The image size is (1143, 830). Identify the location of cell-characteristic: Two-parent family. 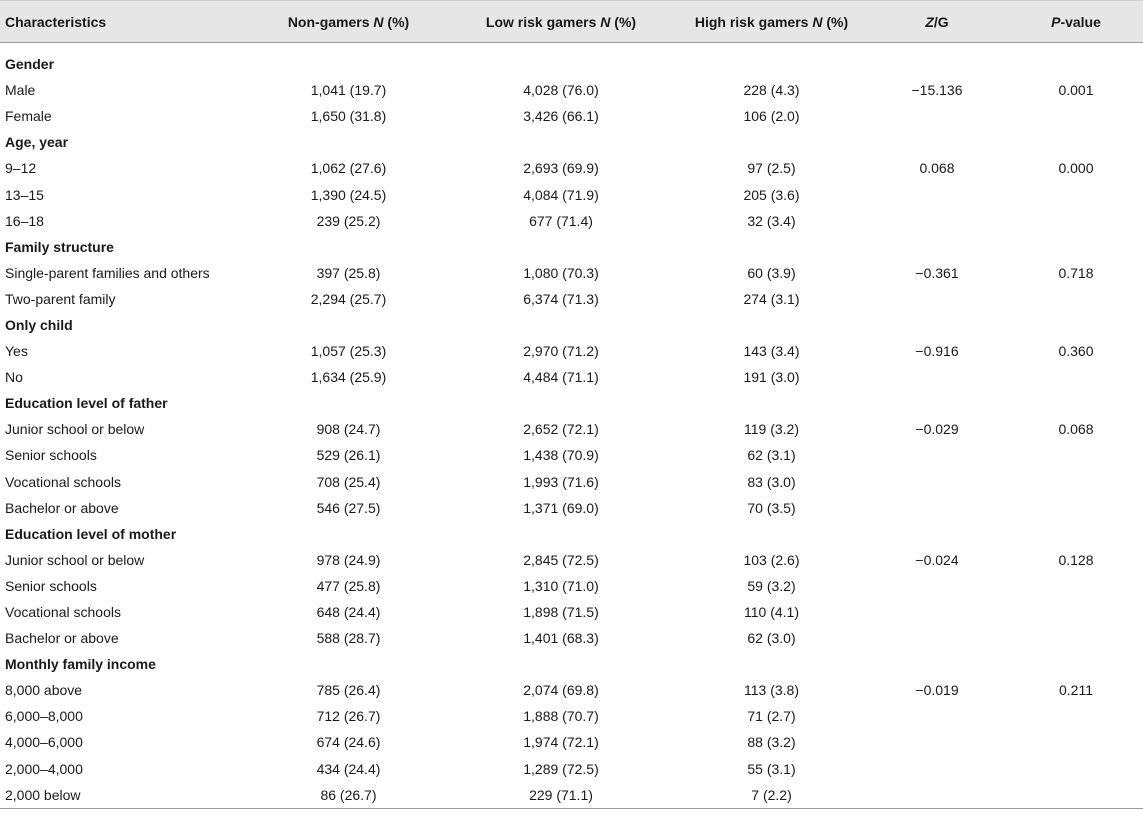
(60, 298).